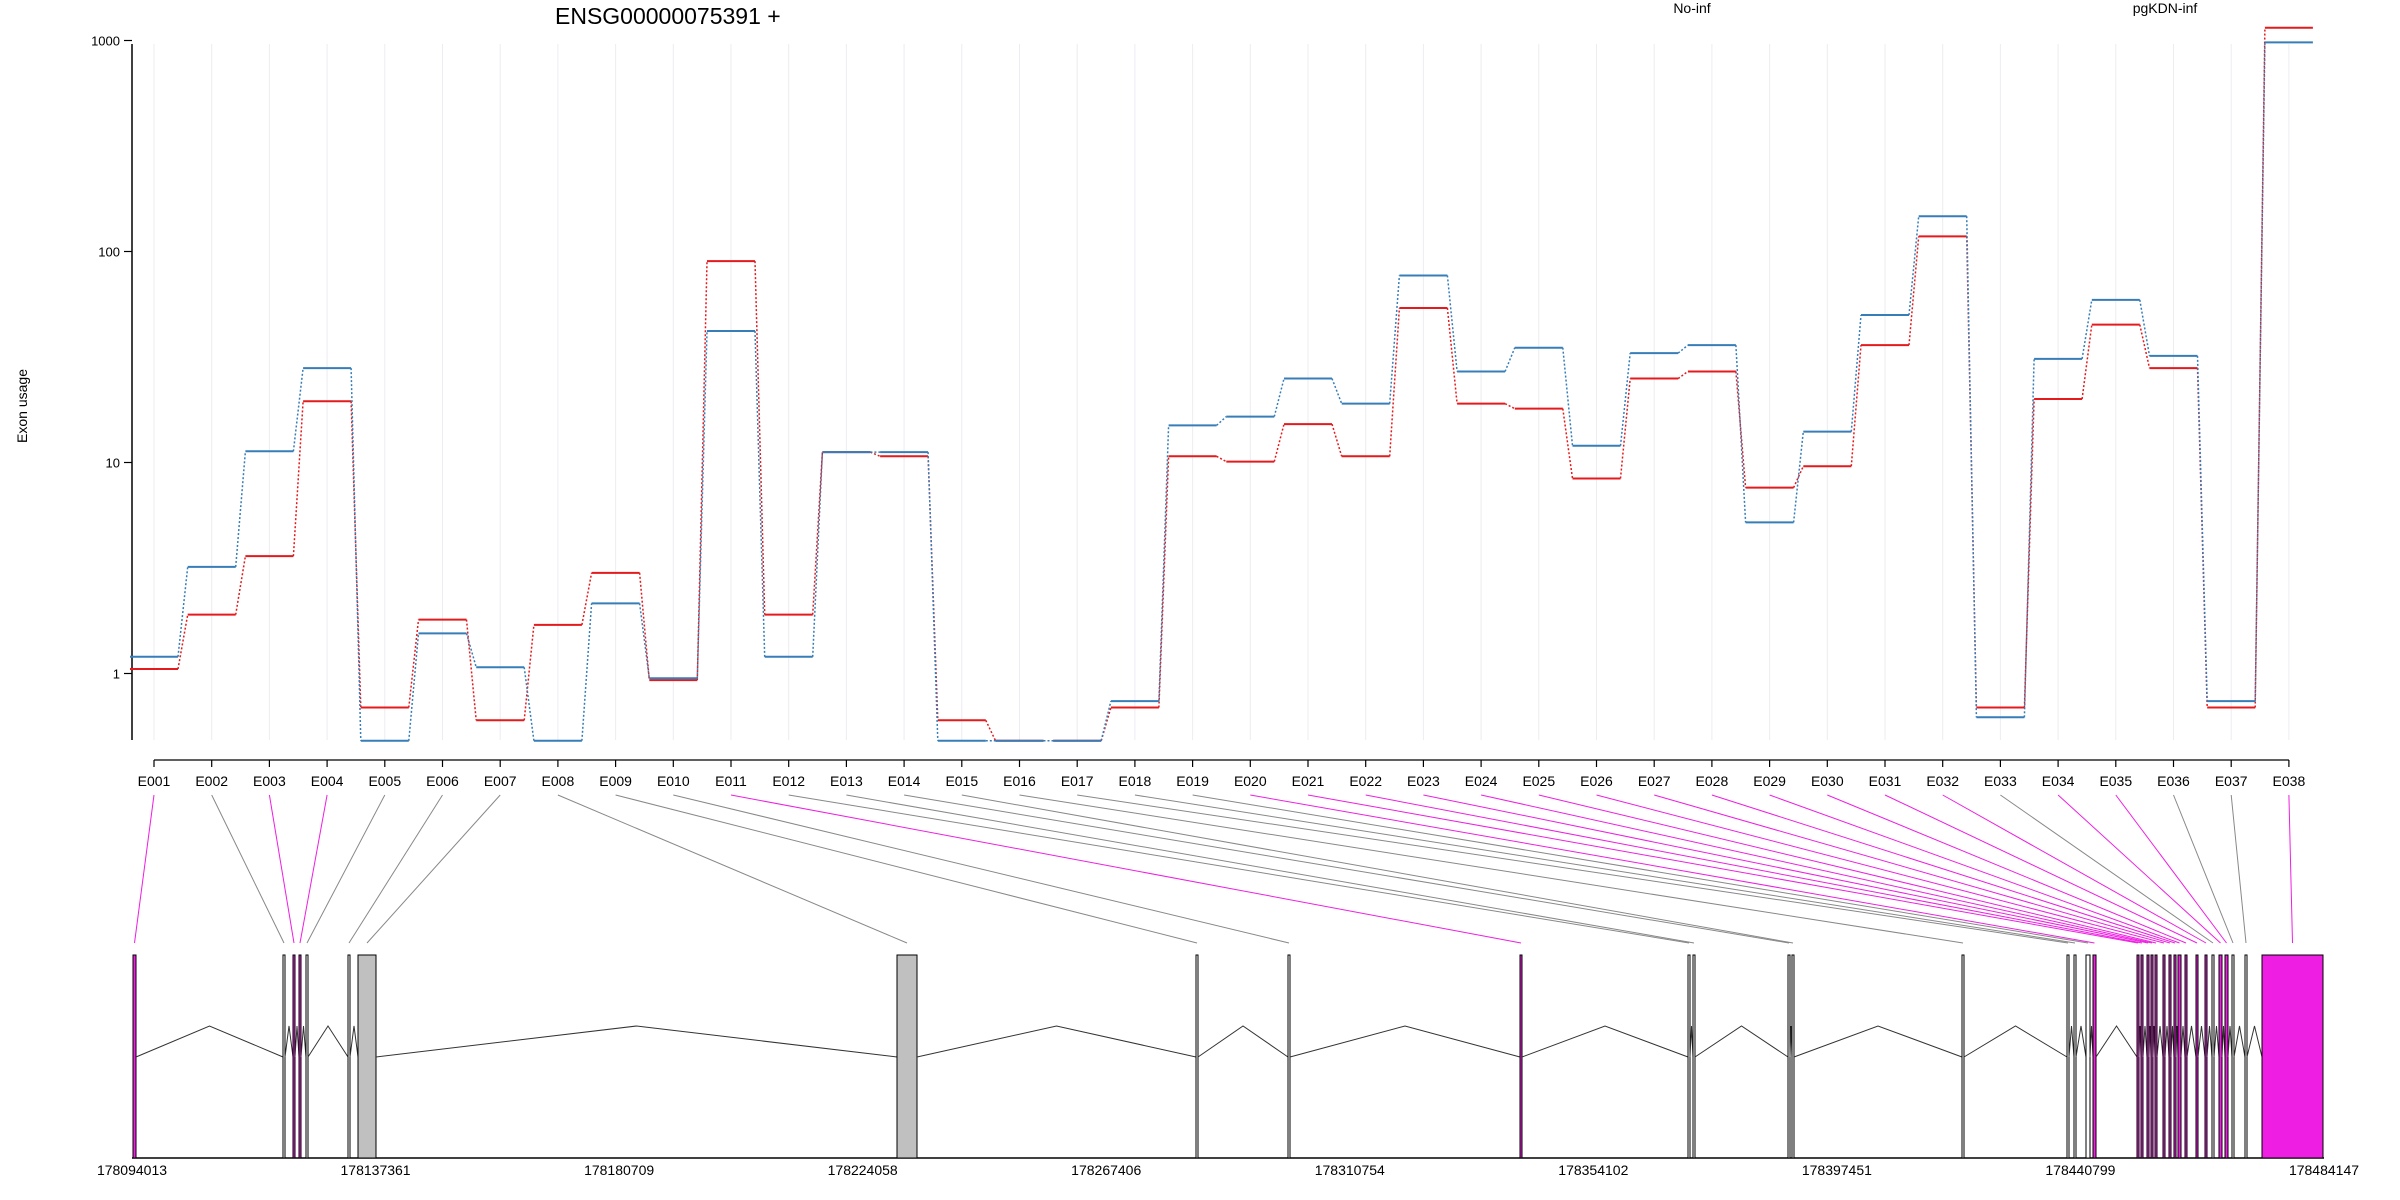  What do you see at coordinates (904, 781) in the screenshot?
I see `exon-label: E014` at bounding box center [904, 781].